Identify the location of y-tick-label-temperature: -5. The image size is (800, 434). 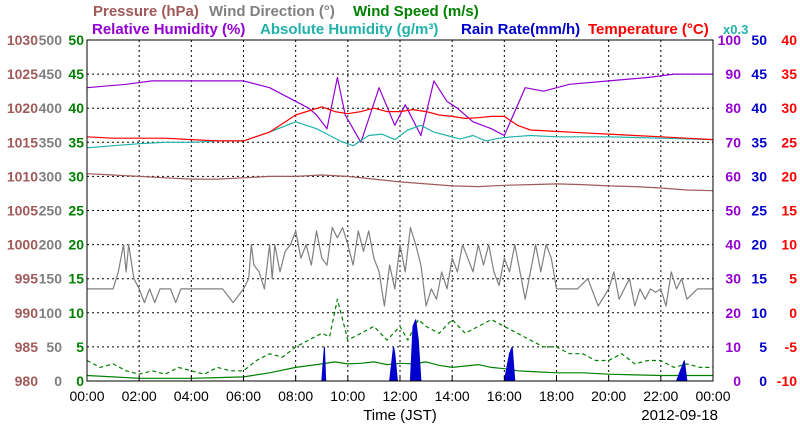
(791, 347).